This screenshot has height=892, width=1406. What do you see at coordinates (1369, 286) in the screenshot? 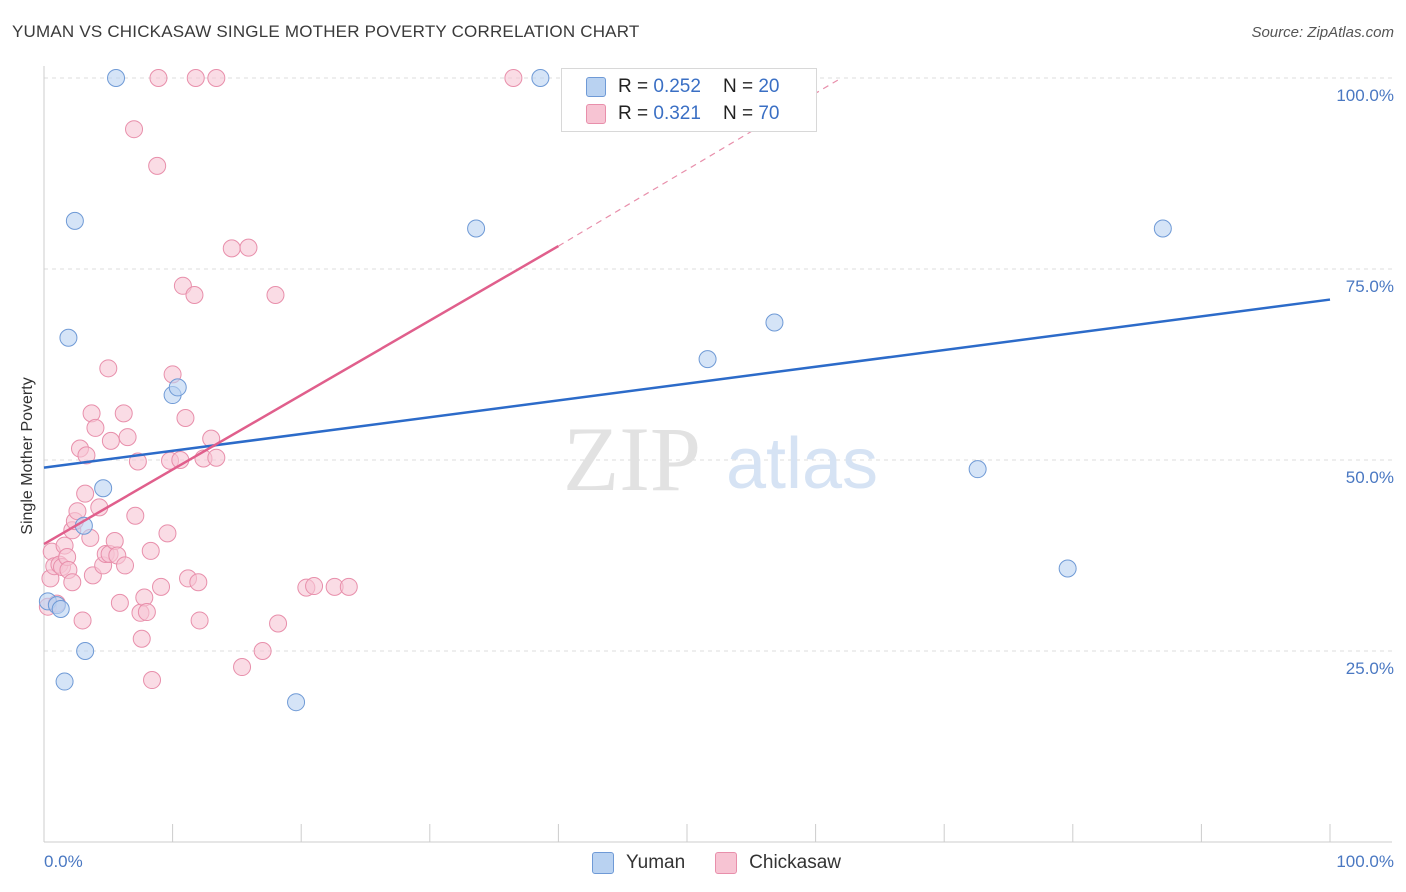
I see `y-tick-label: 75.0%` at bounding box center [1369, 286].